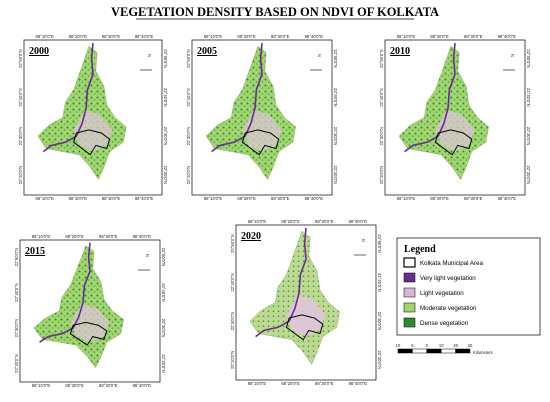 This screenshot has height=402, width=550. I want to click on scale-tick-label: 20, so click(455, 345).